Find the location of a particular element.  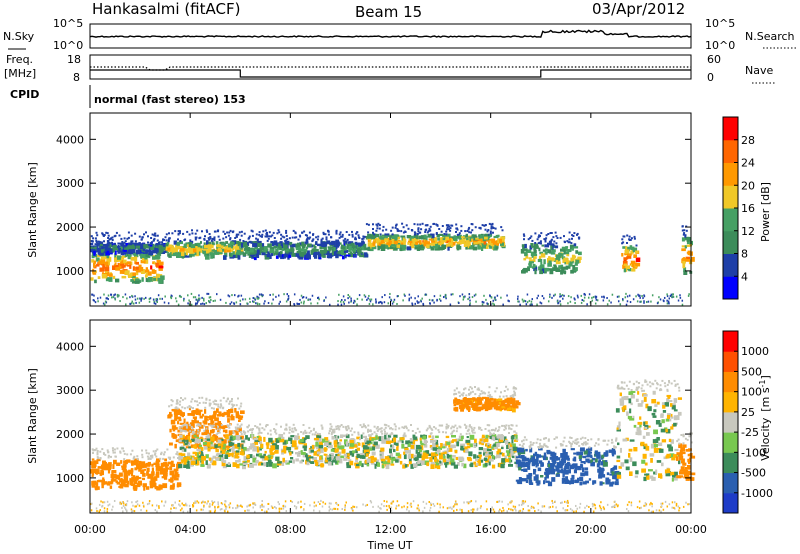

date-title: 03/Apr/2012 is located at coordinates (638, 9).